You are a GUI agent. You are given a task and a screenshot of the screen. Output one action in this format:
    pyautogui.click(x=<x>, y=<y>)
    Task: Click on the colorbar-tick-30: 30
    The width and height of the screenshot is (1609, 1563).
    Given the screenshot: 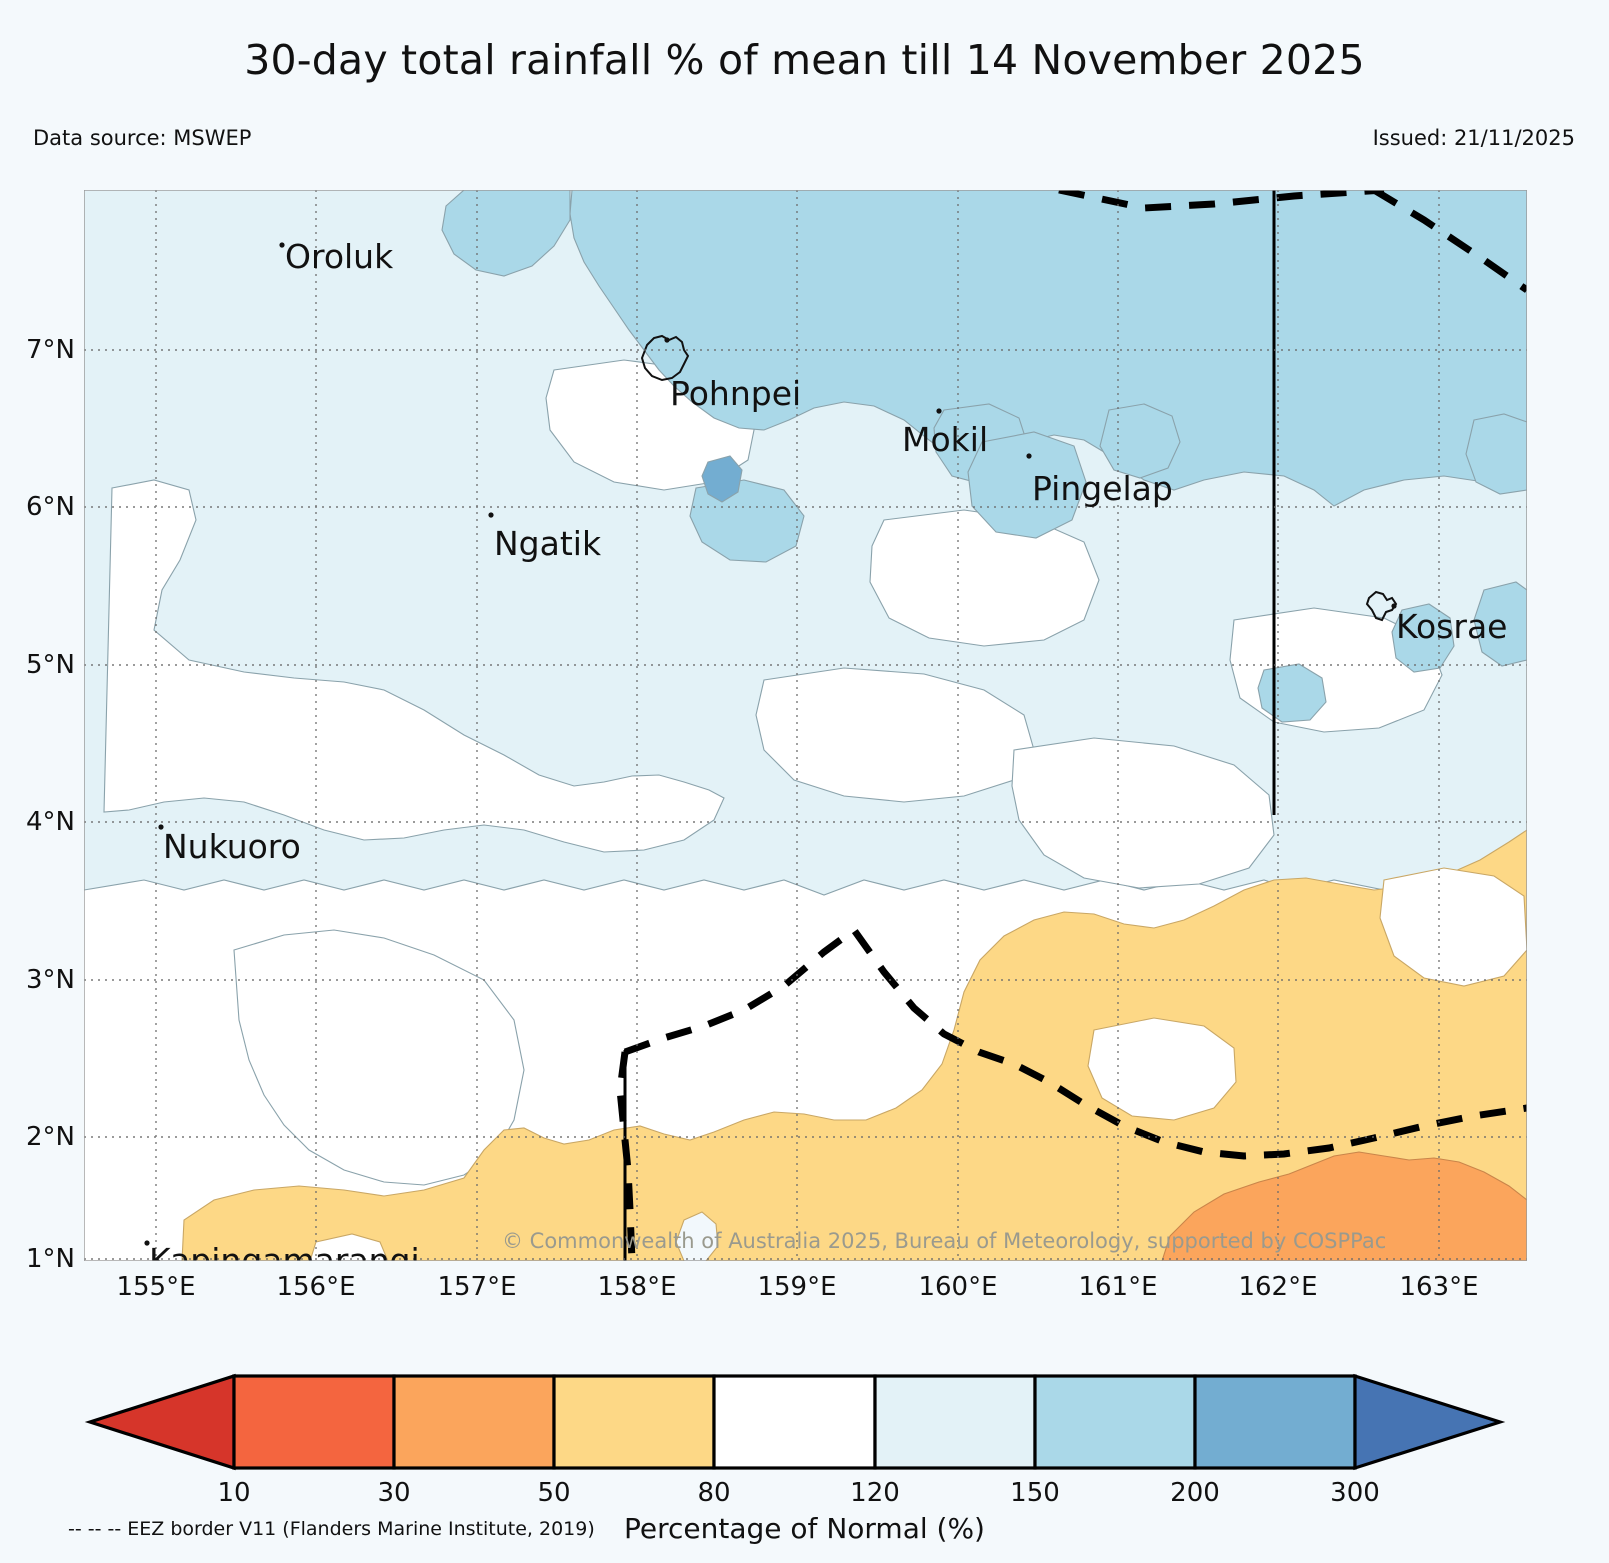 What is the action you would take?
    pyautogui.click(x=394, y=1493)
    